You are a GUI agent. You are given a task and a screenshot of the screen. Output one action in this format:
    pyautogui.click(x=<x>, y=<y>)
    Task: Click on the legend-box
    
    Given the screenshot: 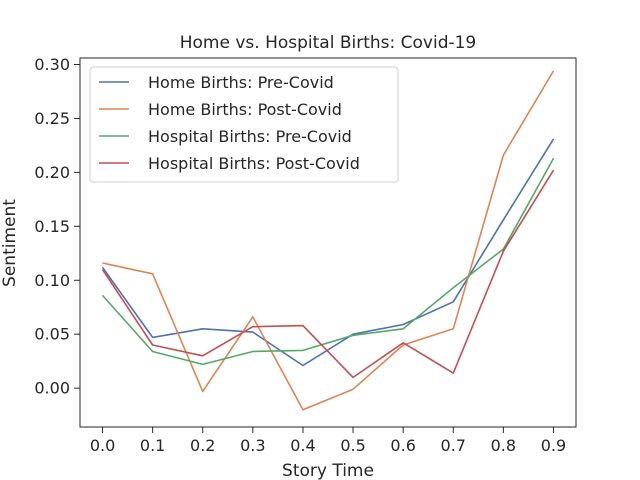 What is the action you would take?
    pyautogui.click(x=244, y=124)
    